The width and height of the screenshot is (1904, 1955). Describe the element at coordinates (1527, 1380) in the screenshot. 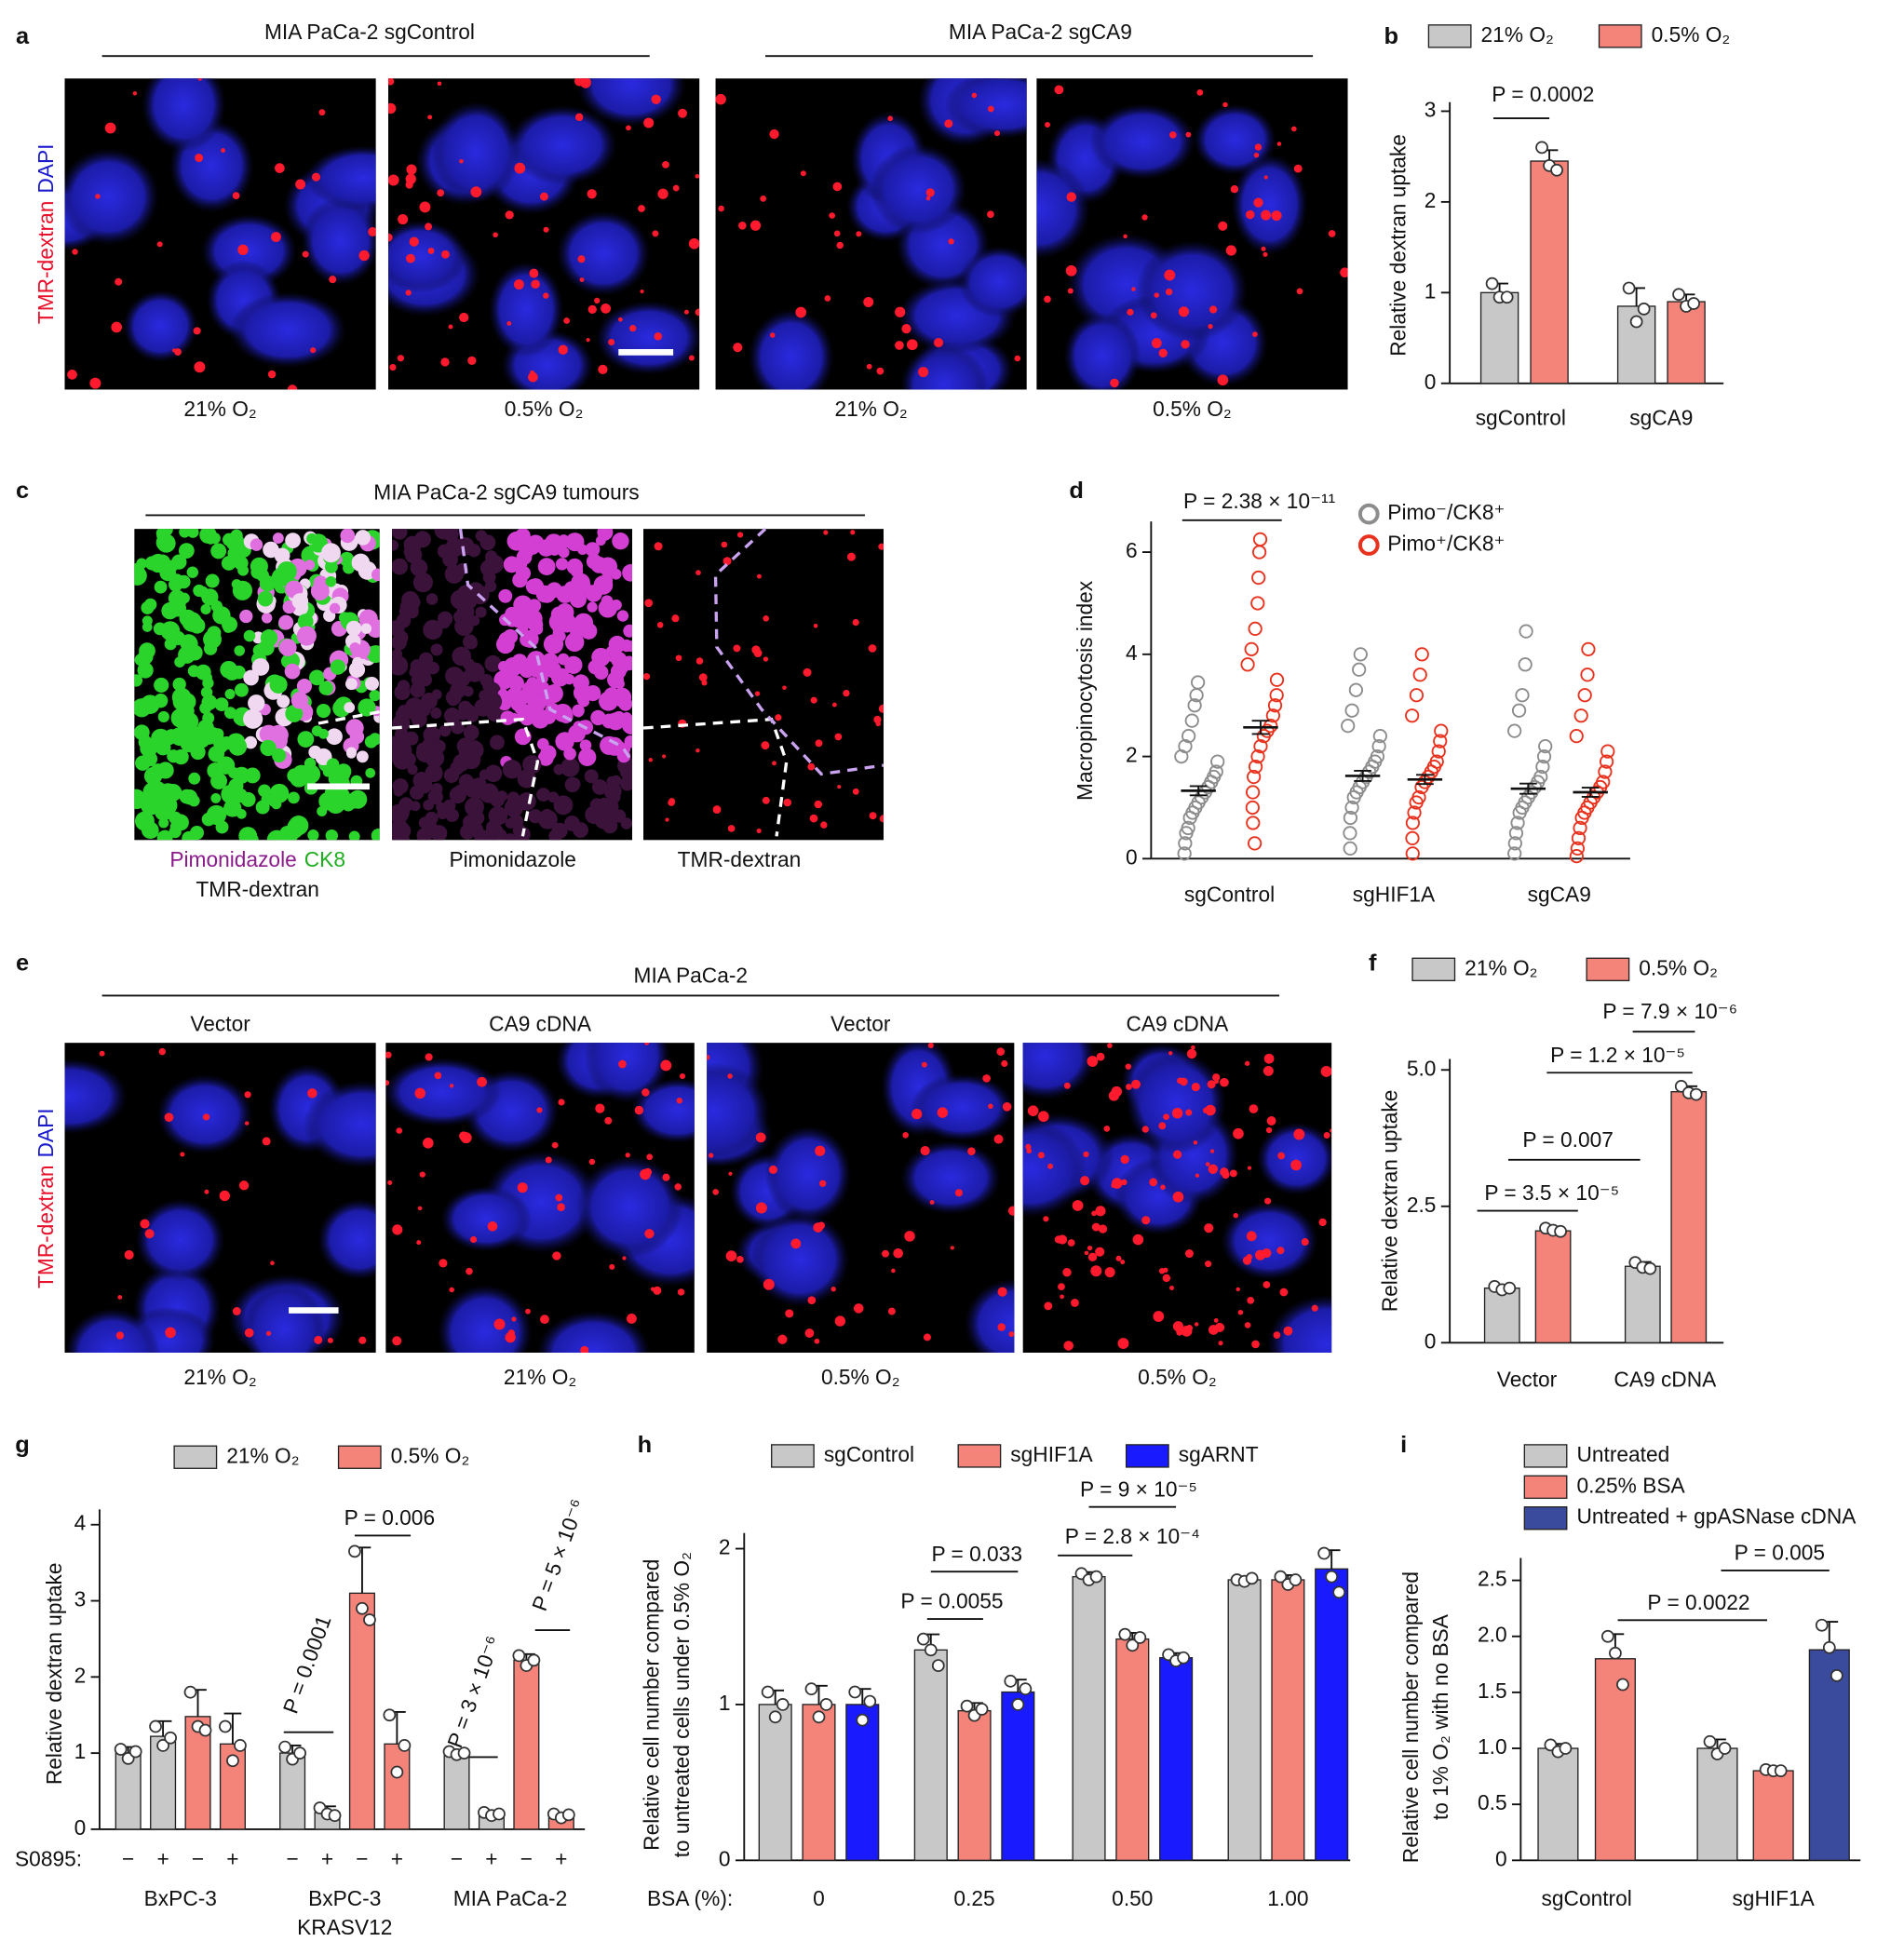

I see `x-tick-label: Vector` at that location.